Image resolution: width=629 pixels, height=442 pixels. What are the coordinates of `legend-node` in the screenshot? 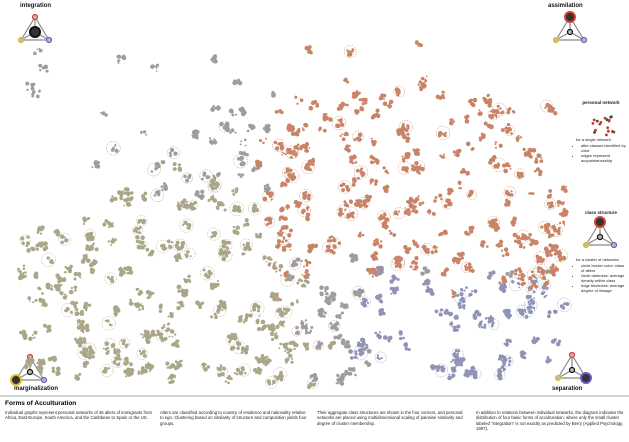 It's located at (608, 128).